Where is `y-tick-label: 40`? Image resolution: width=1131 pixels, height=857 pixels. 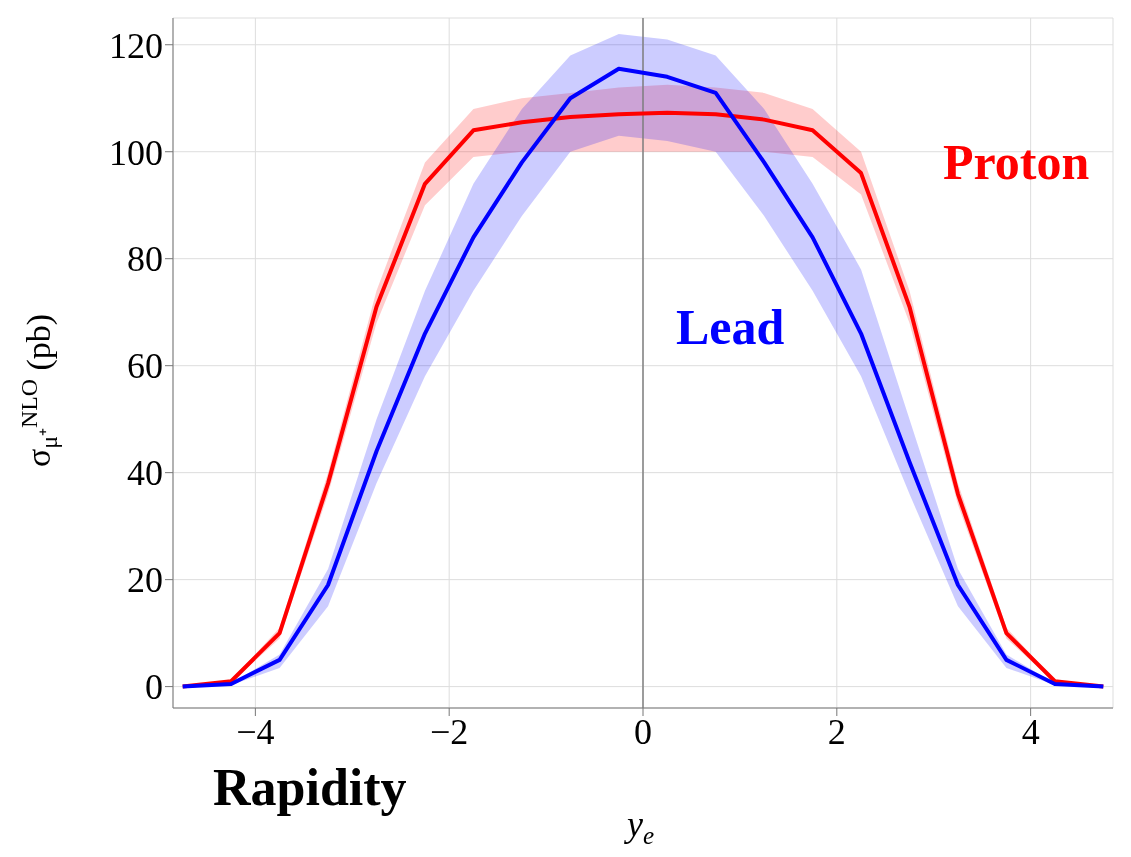 y-tick-label: 40 is located at coordinates (145, 473).